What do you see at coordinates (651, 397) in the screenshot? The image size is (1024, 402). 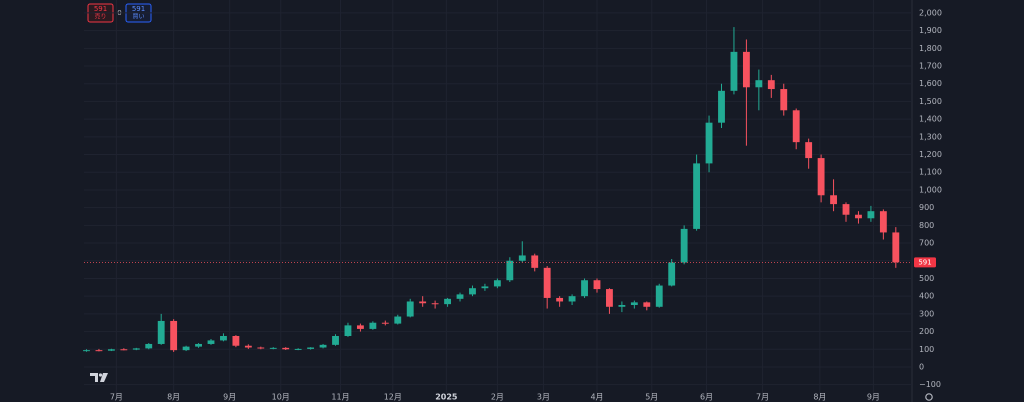 I see `x-tick-label: 5月` at bounding box center [651, 397].